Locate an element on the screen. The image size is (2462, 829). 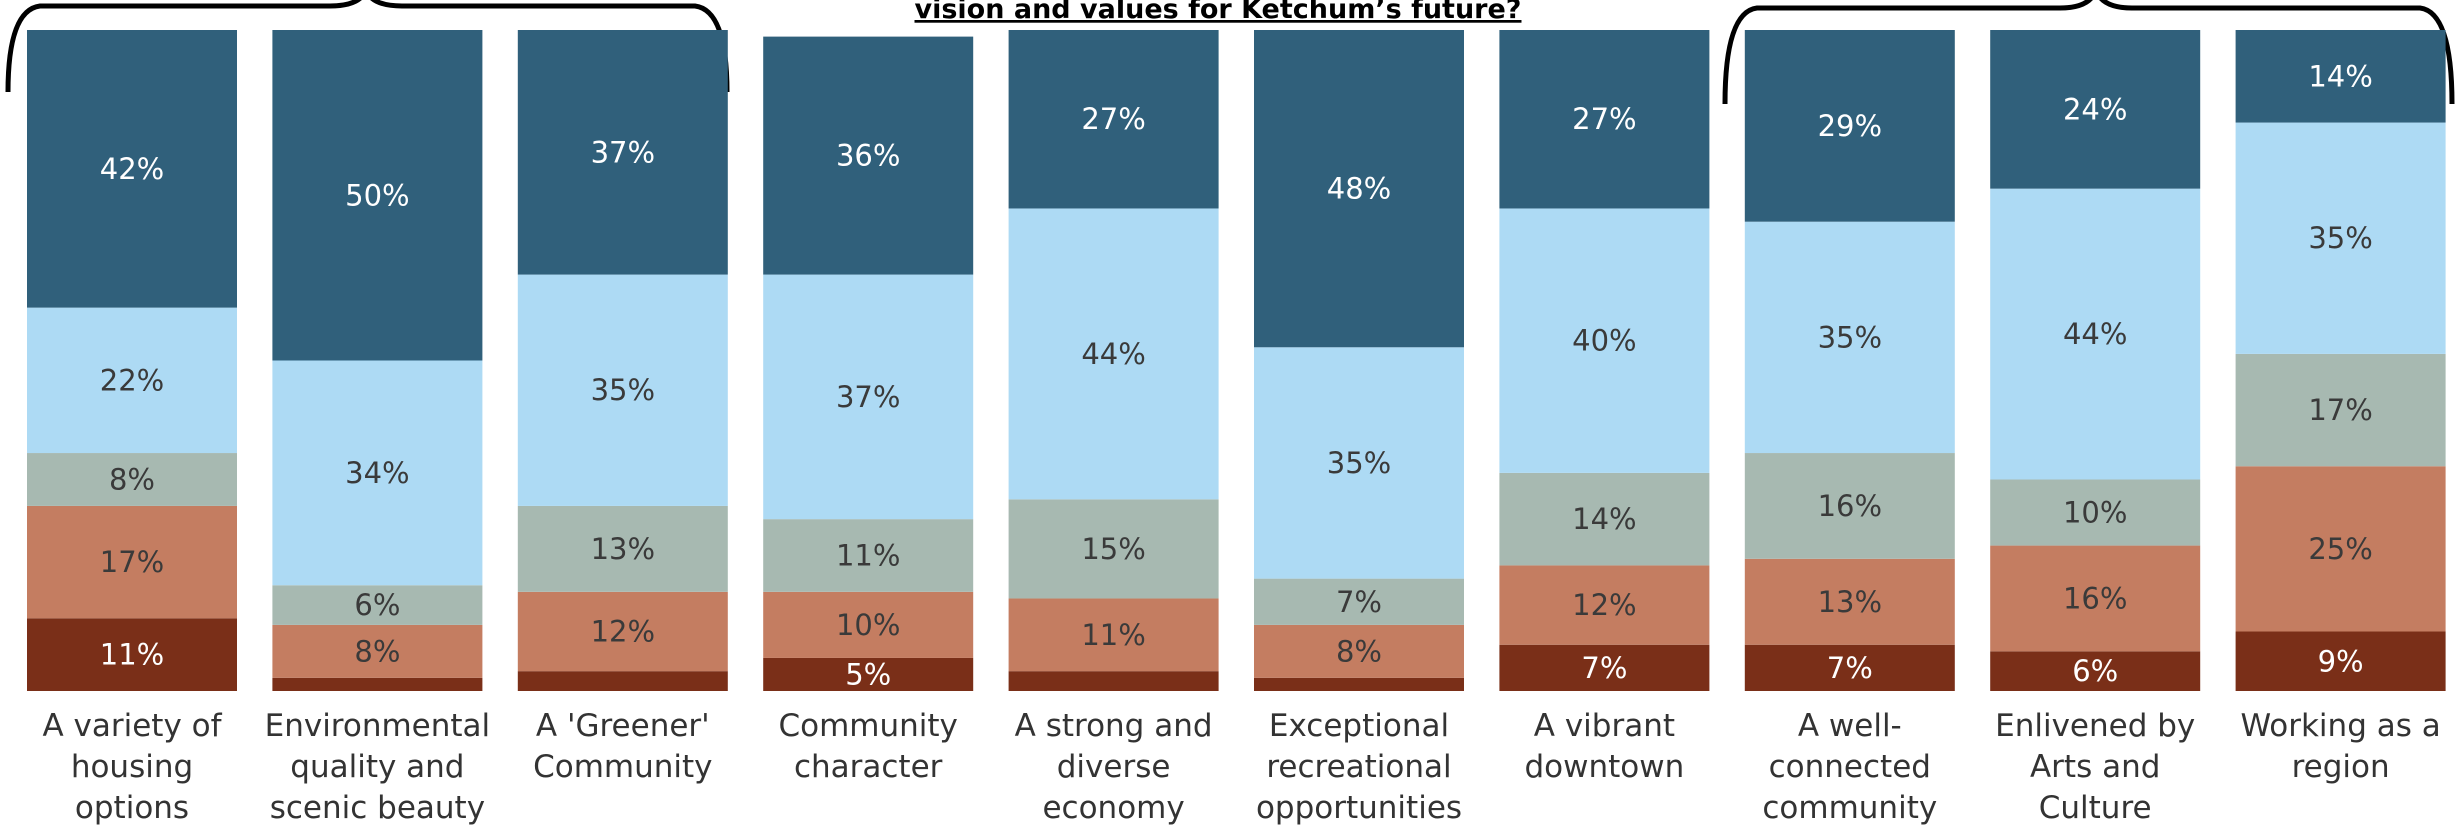
x-tick-label: Enlivened by Arts and Culture is located at coordinates (2095, 767).